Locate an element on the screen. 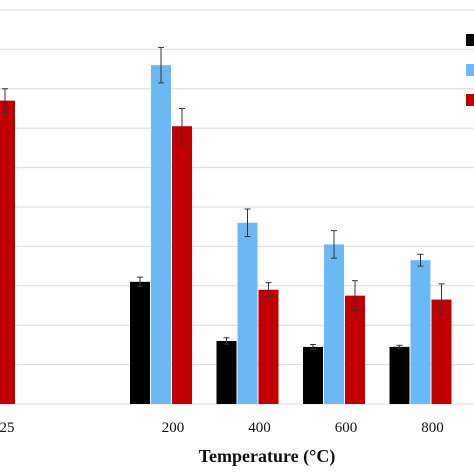 The image size is (474, 474). x-tick-label-200: 200 is located at coordinates (173, 428).